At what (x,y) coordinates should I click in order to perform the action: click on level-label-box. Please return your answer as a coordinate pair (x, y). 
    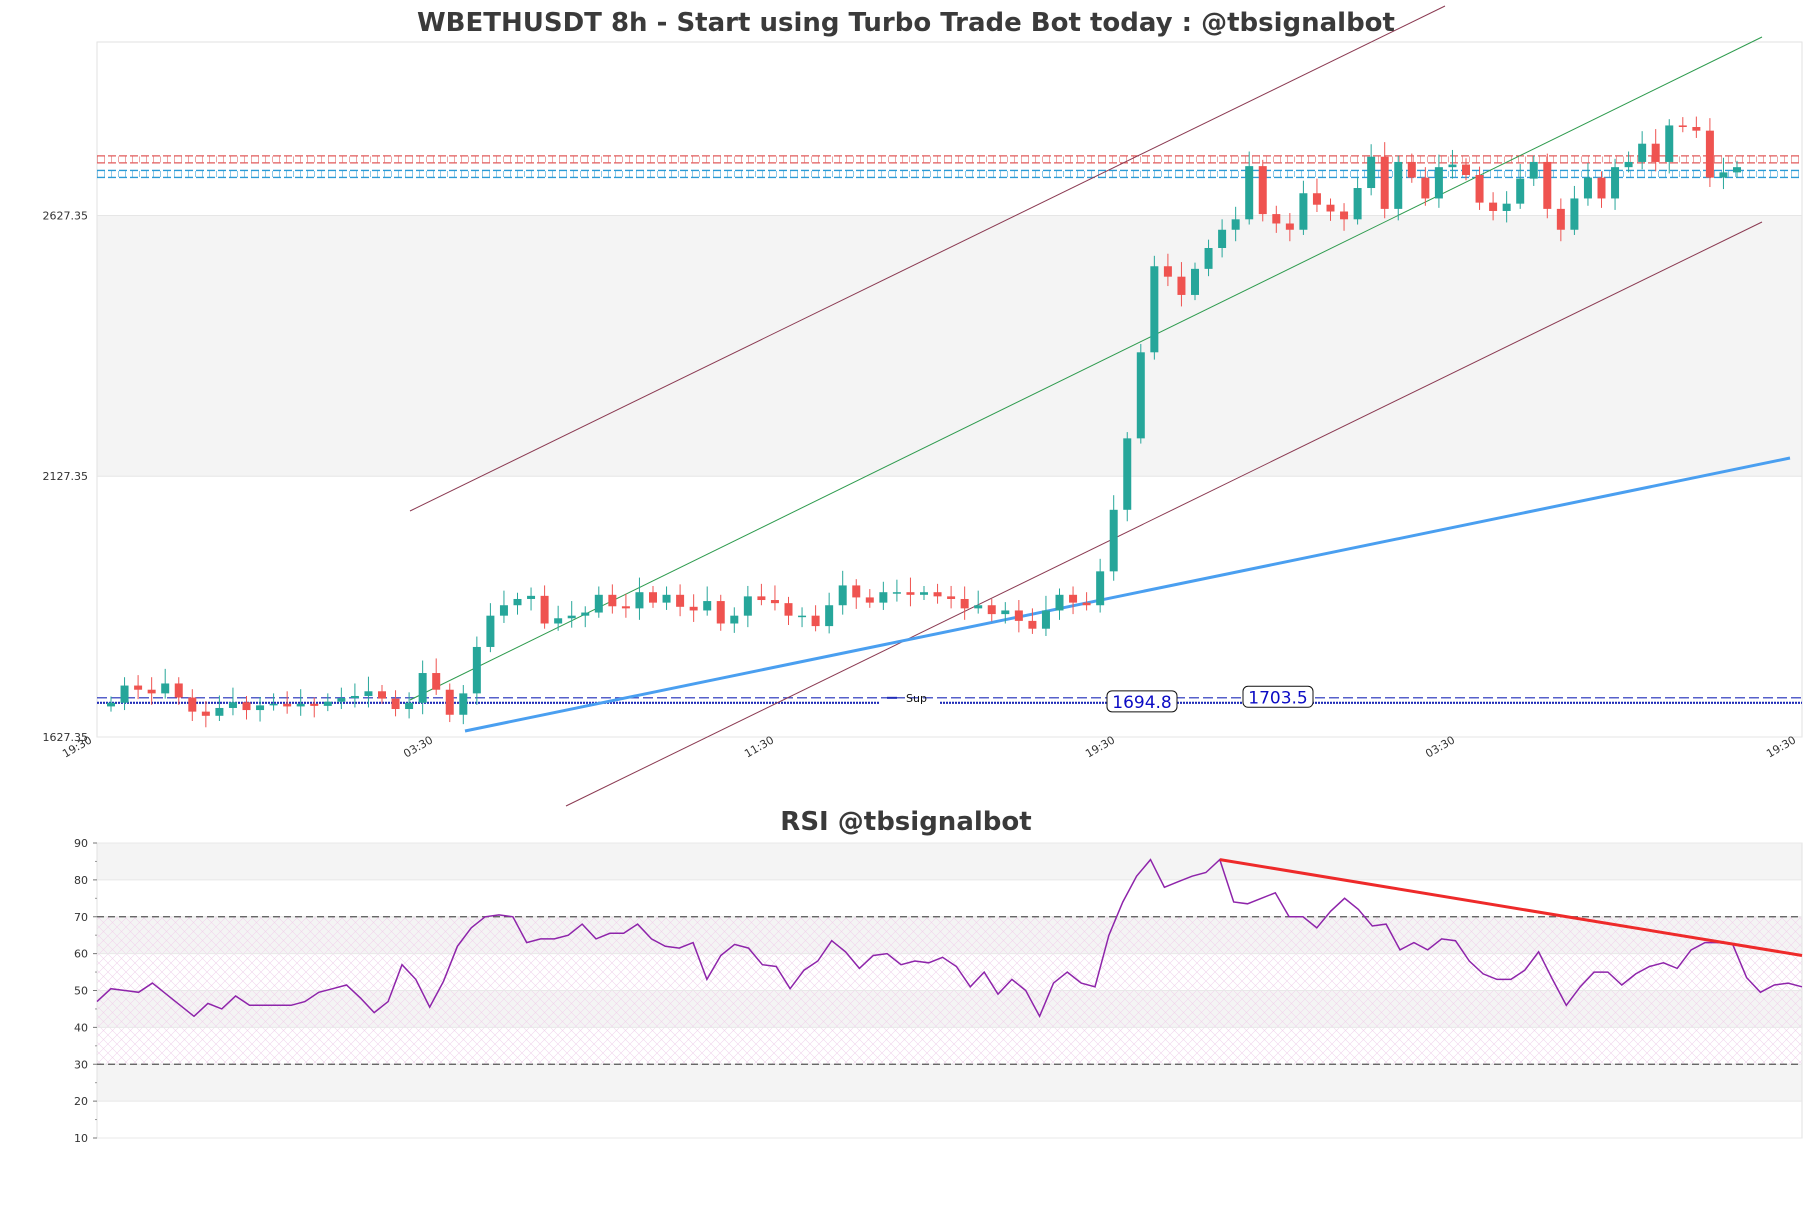
    Looking at the image, I should click on (1142, 701).